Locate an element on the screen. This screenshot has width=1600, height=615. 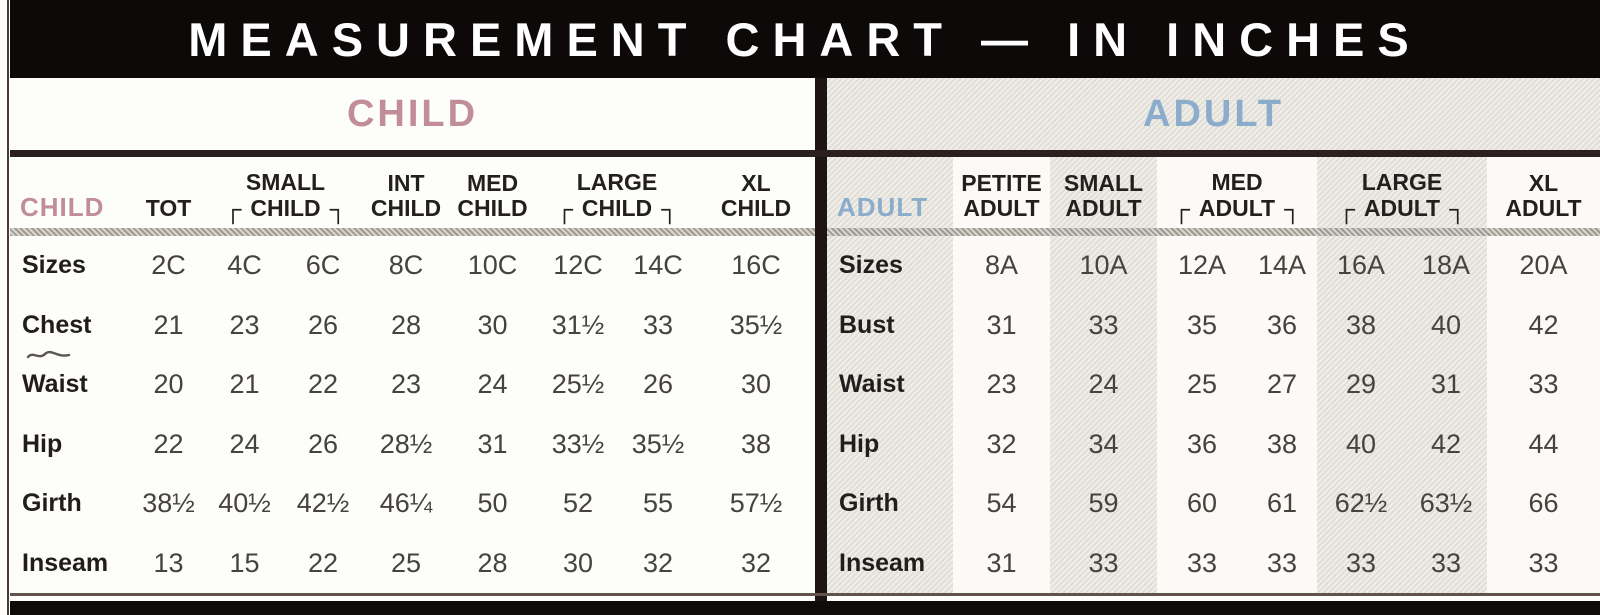
child-cell: 33½ is located at coordinates (578, 443).